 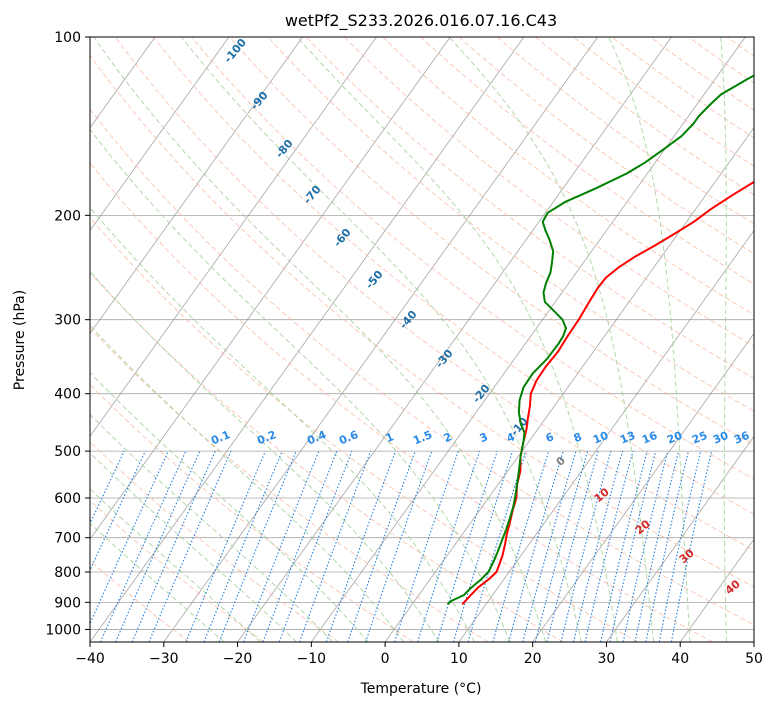 I want to click on y-axis-ticks: 1000 900 800 700 600 500 400 300 200 100, so click(x=67, y=334).